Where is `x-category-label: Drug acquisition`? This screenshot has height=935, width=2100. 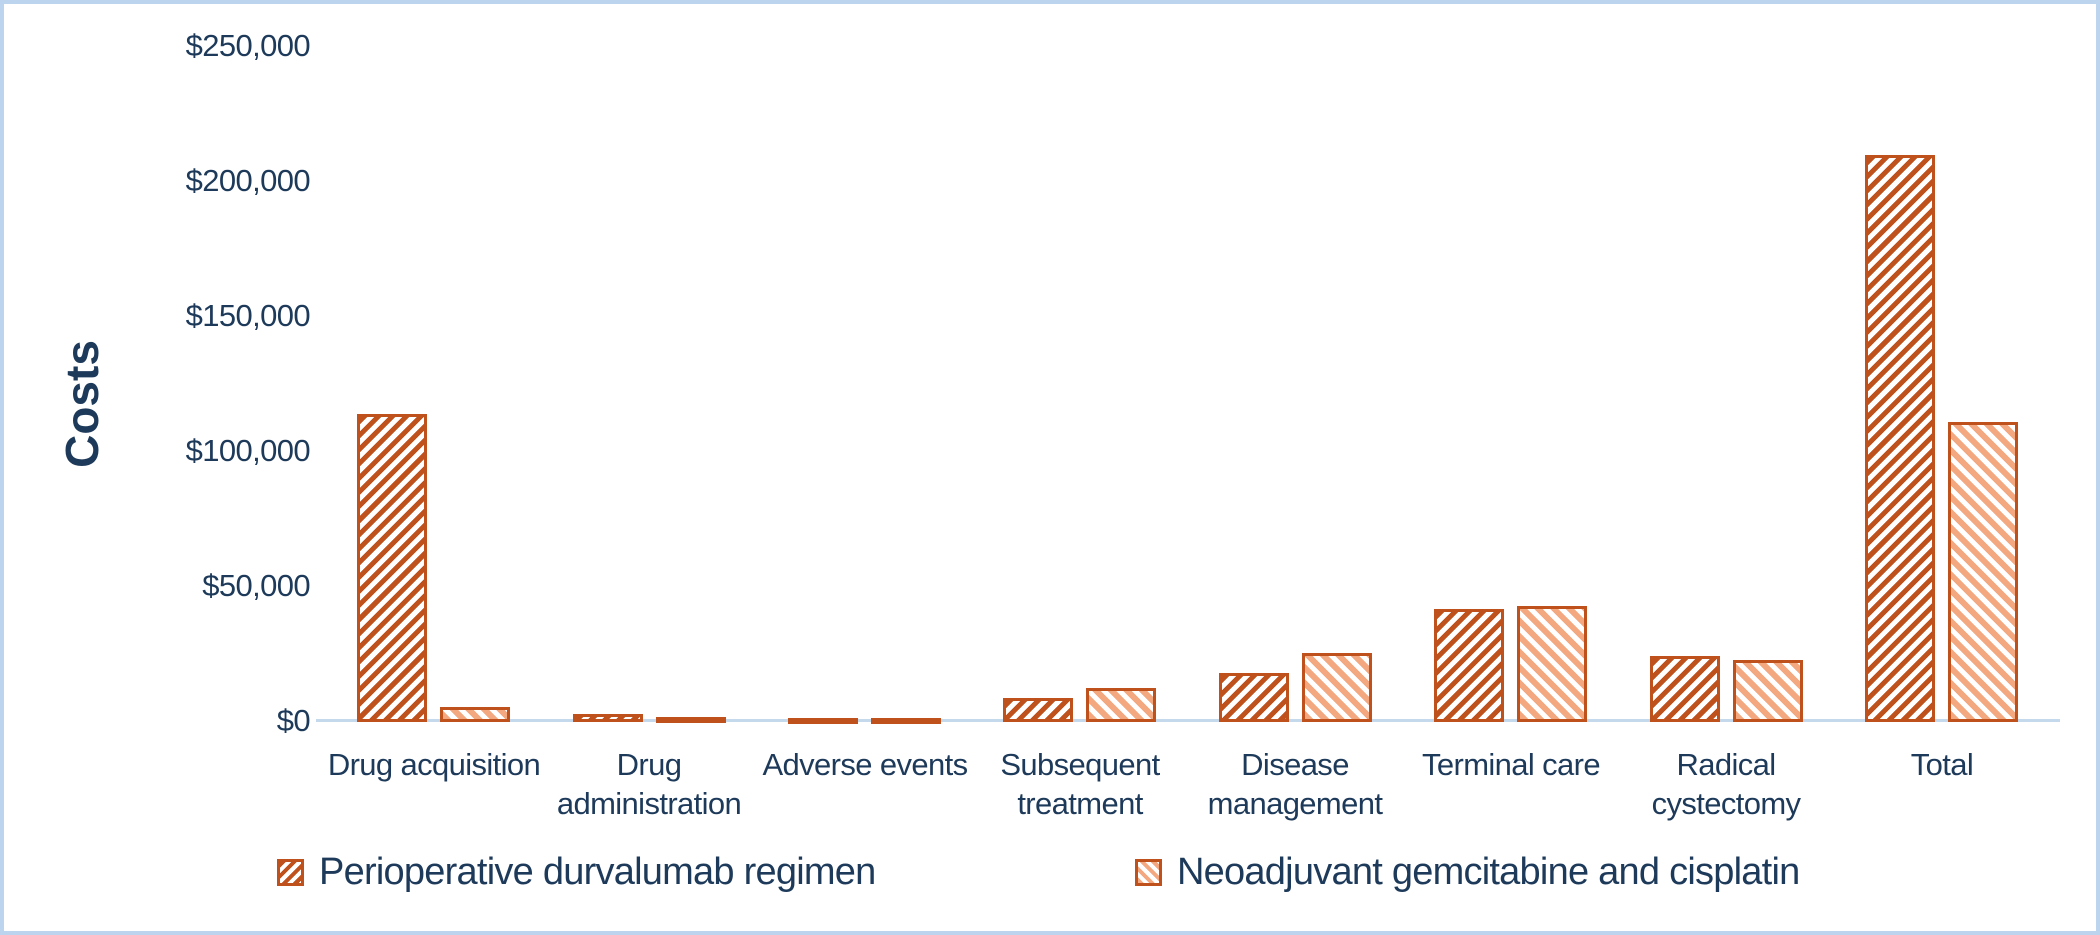 x-category-label: Drug acquisition is located at coordinates (434, 764).